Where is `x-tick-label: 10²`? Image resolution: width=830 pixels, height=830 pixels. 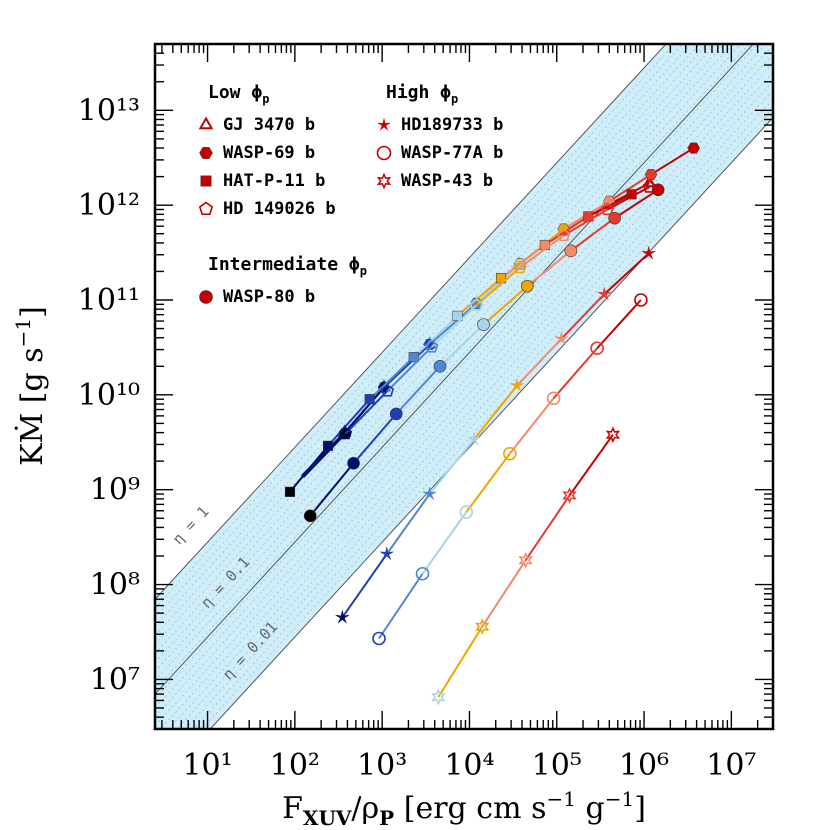
x-tick-label: 10² is located at coordinates (295, 765).